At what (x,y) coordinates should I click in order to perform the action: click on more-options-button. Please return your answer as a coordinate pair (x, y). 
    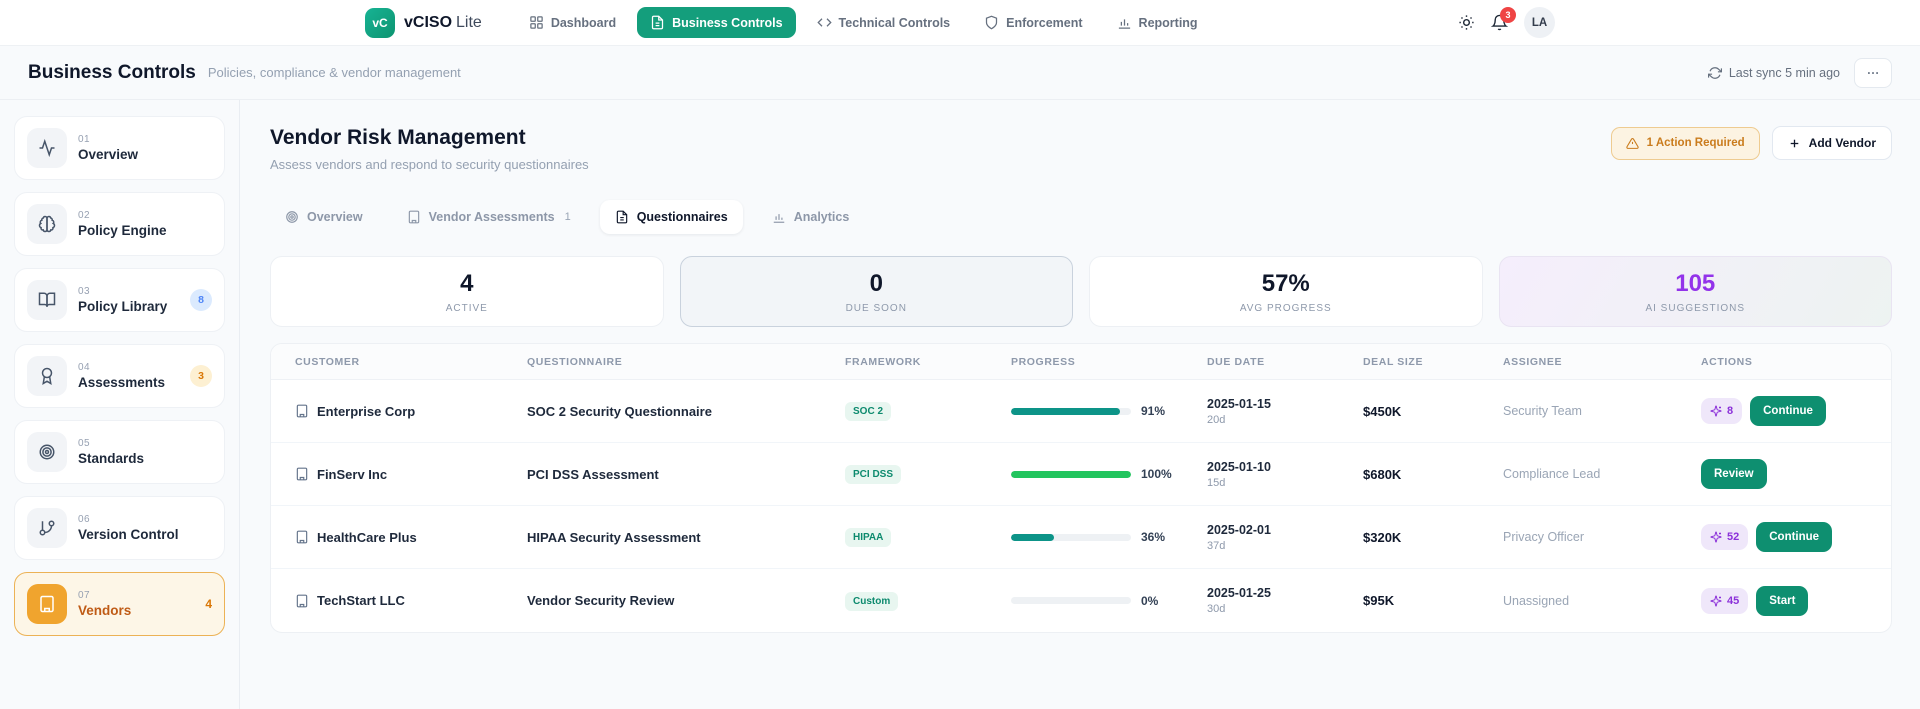
    Looking at the image, I should click on (1873, 72).